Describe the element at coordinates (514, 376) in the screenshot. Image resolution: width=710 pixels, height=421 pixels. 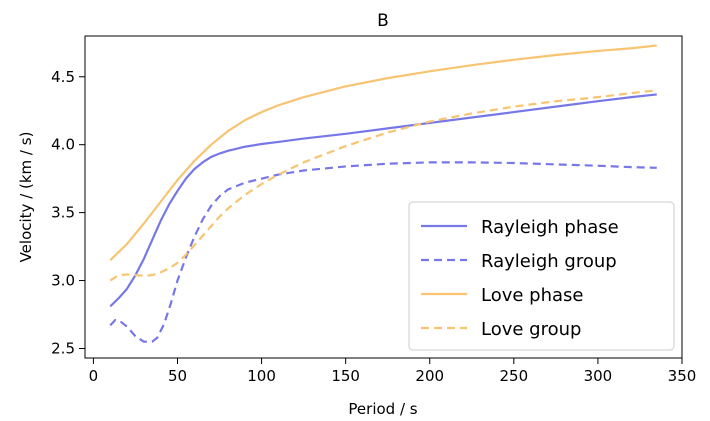
I see `x-tick-label: 250` at that location.